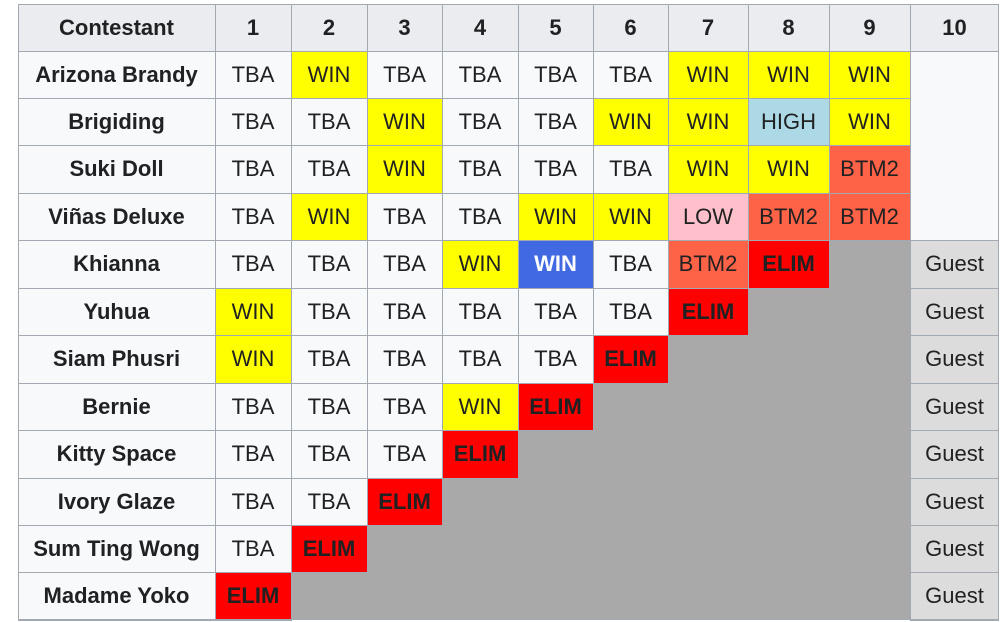 This screenshot has height=622, width=1000. Describe the element at coordinates (869, 169) in the screenshot. I see `result-cell: BTM2` at that location.